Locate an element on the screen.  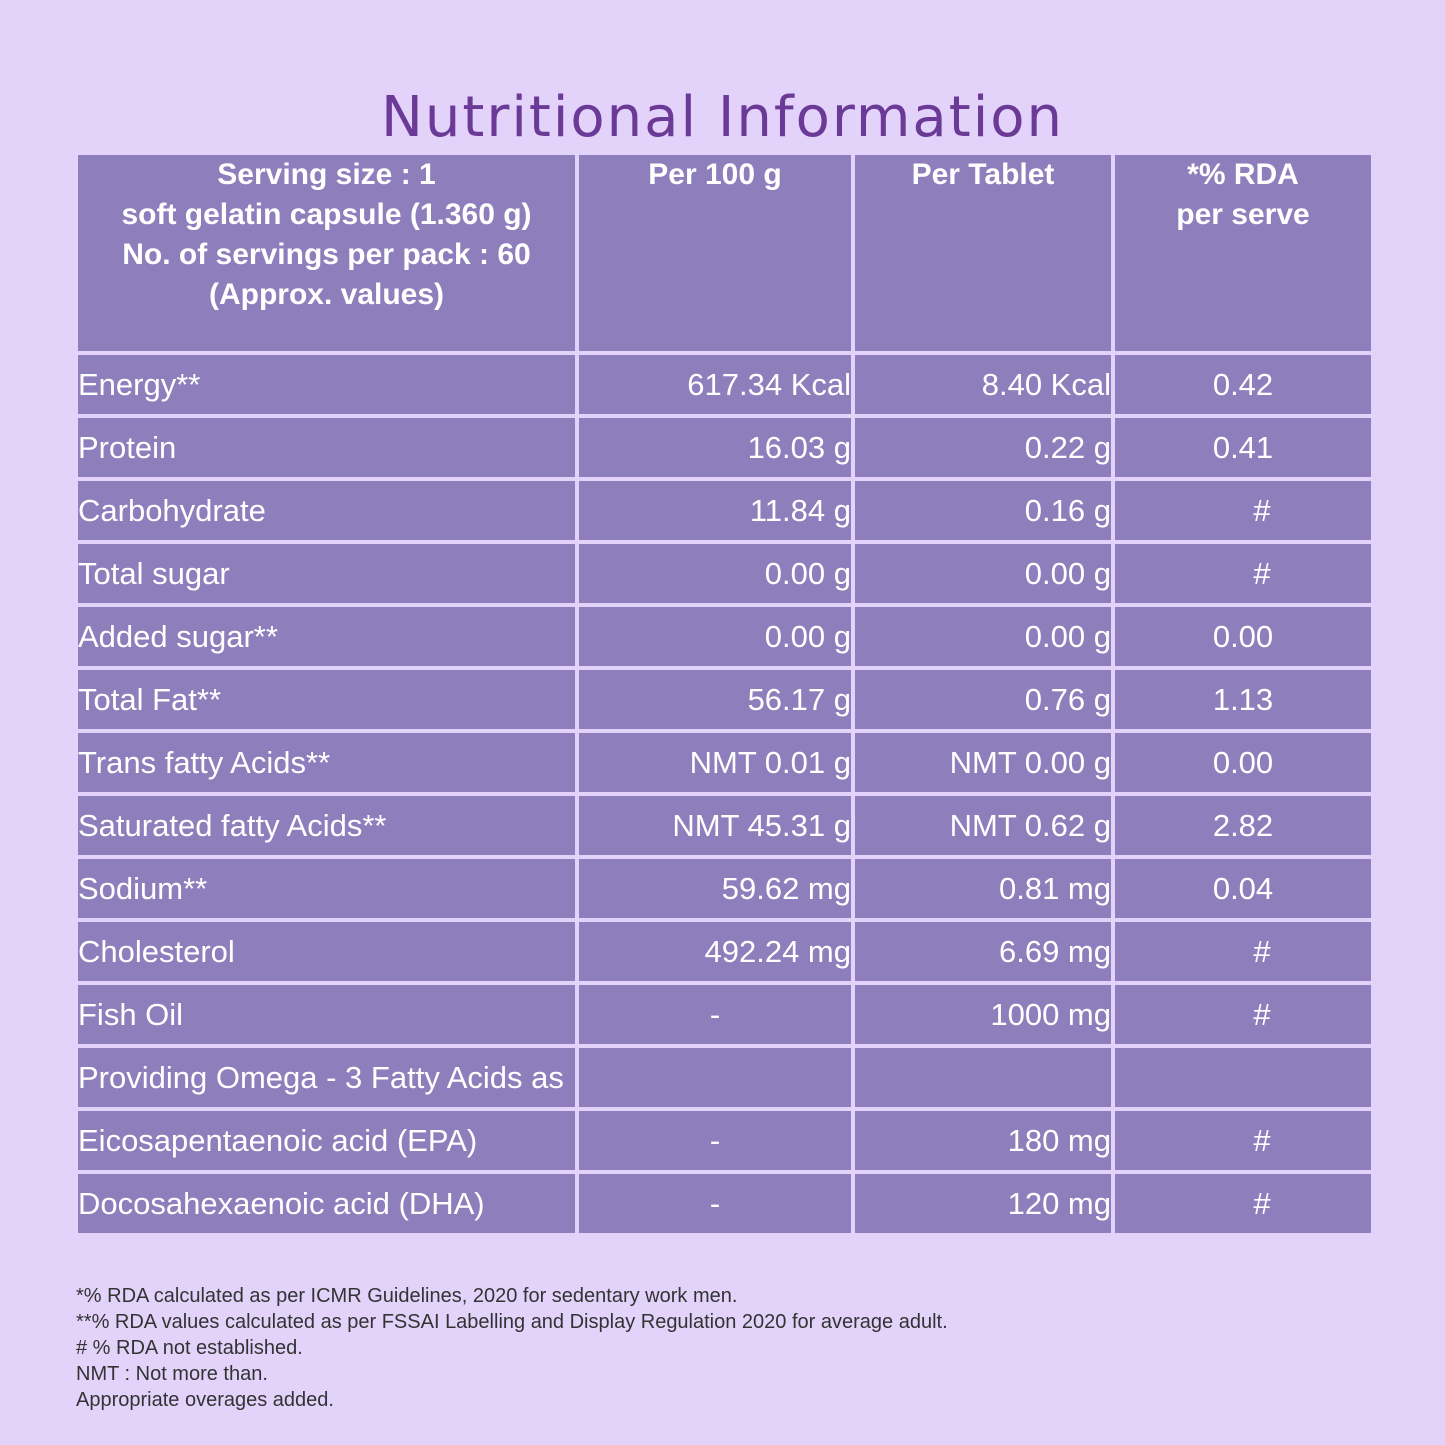
page-title: Nutritional Information is located at coordinates (722, 117).